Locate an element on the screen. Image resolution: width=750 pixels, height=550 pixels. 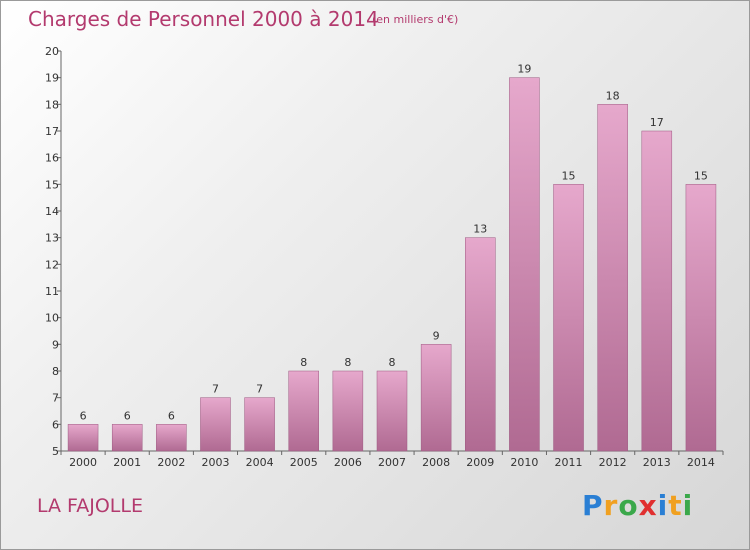
y-tick-label: 6 is located at coordinates (55, 424).